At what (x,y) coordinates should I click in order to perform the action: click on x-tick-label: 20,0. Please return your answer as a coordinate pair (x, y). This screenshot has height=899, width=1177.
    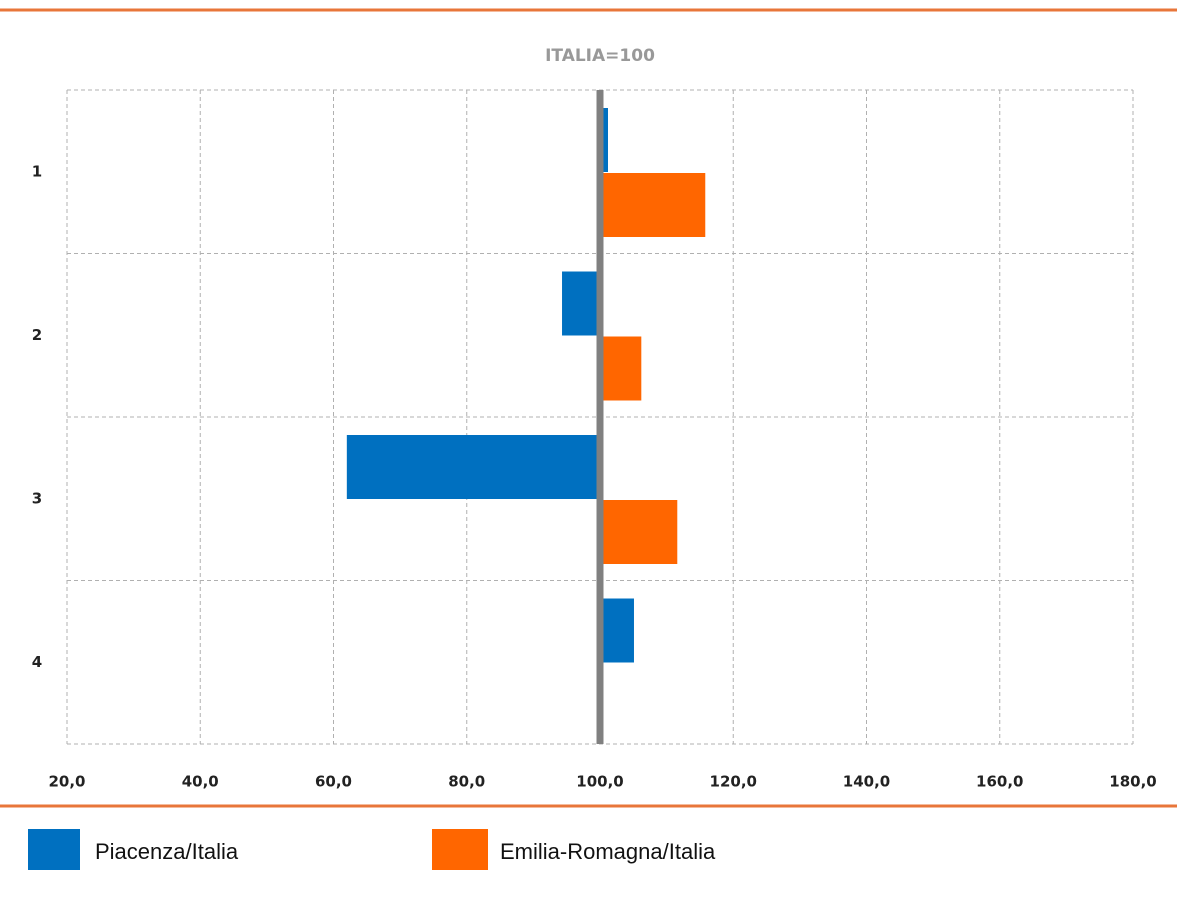
    Looking at the image, I should click on (66, 782).